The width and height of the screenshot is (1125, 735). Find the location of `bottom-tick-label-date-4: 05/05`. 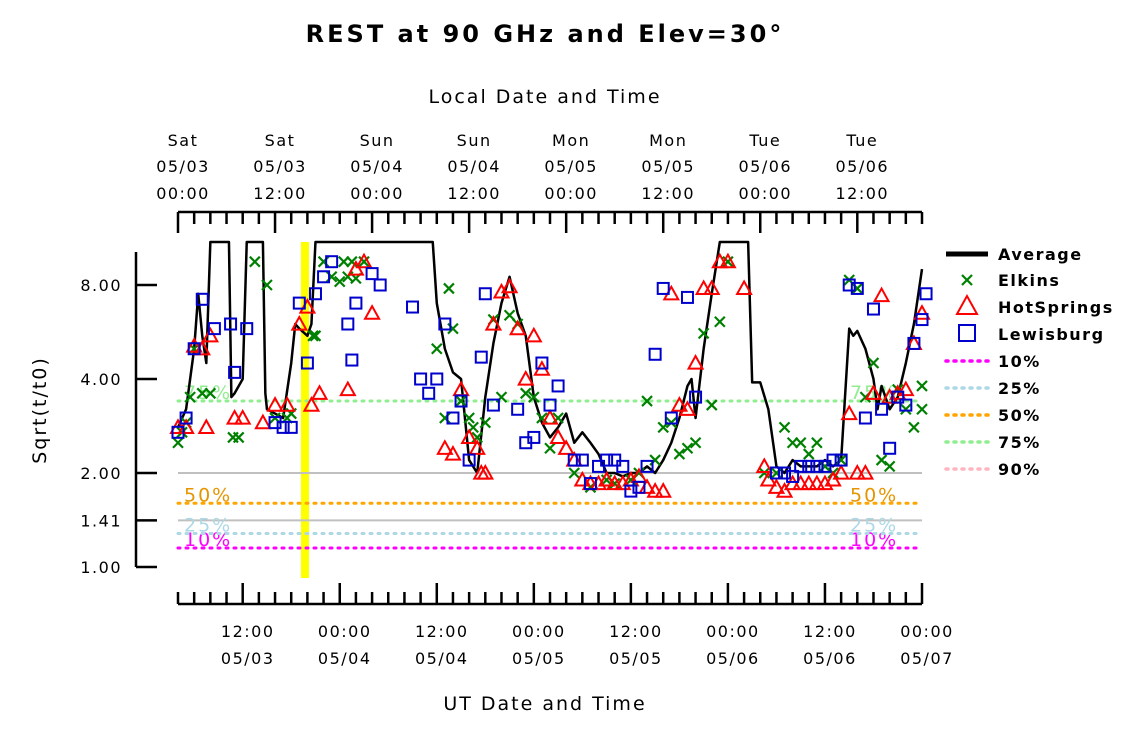

bottom-tick-label-date-4: 05/05 is located at coordinates (636, 658).